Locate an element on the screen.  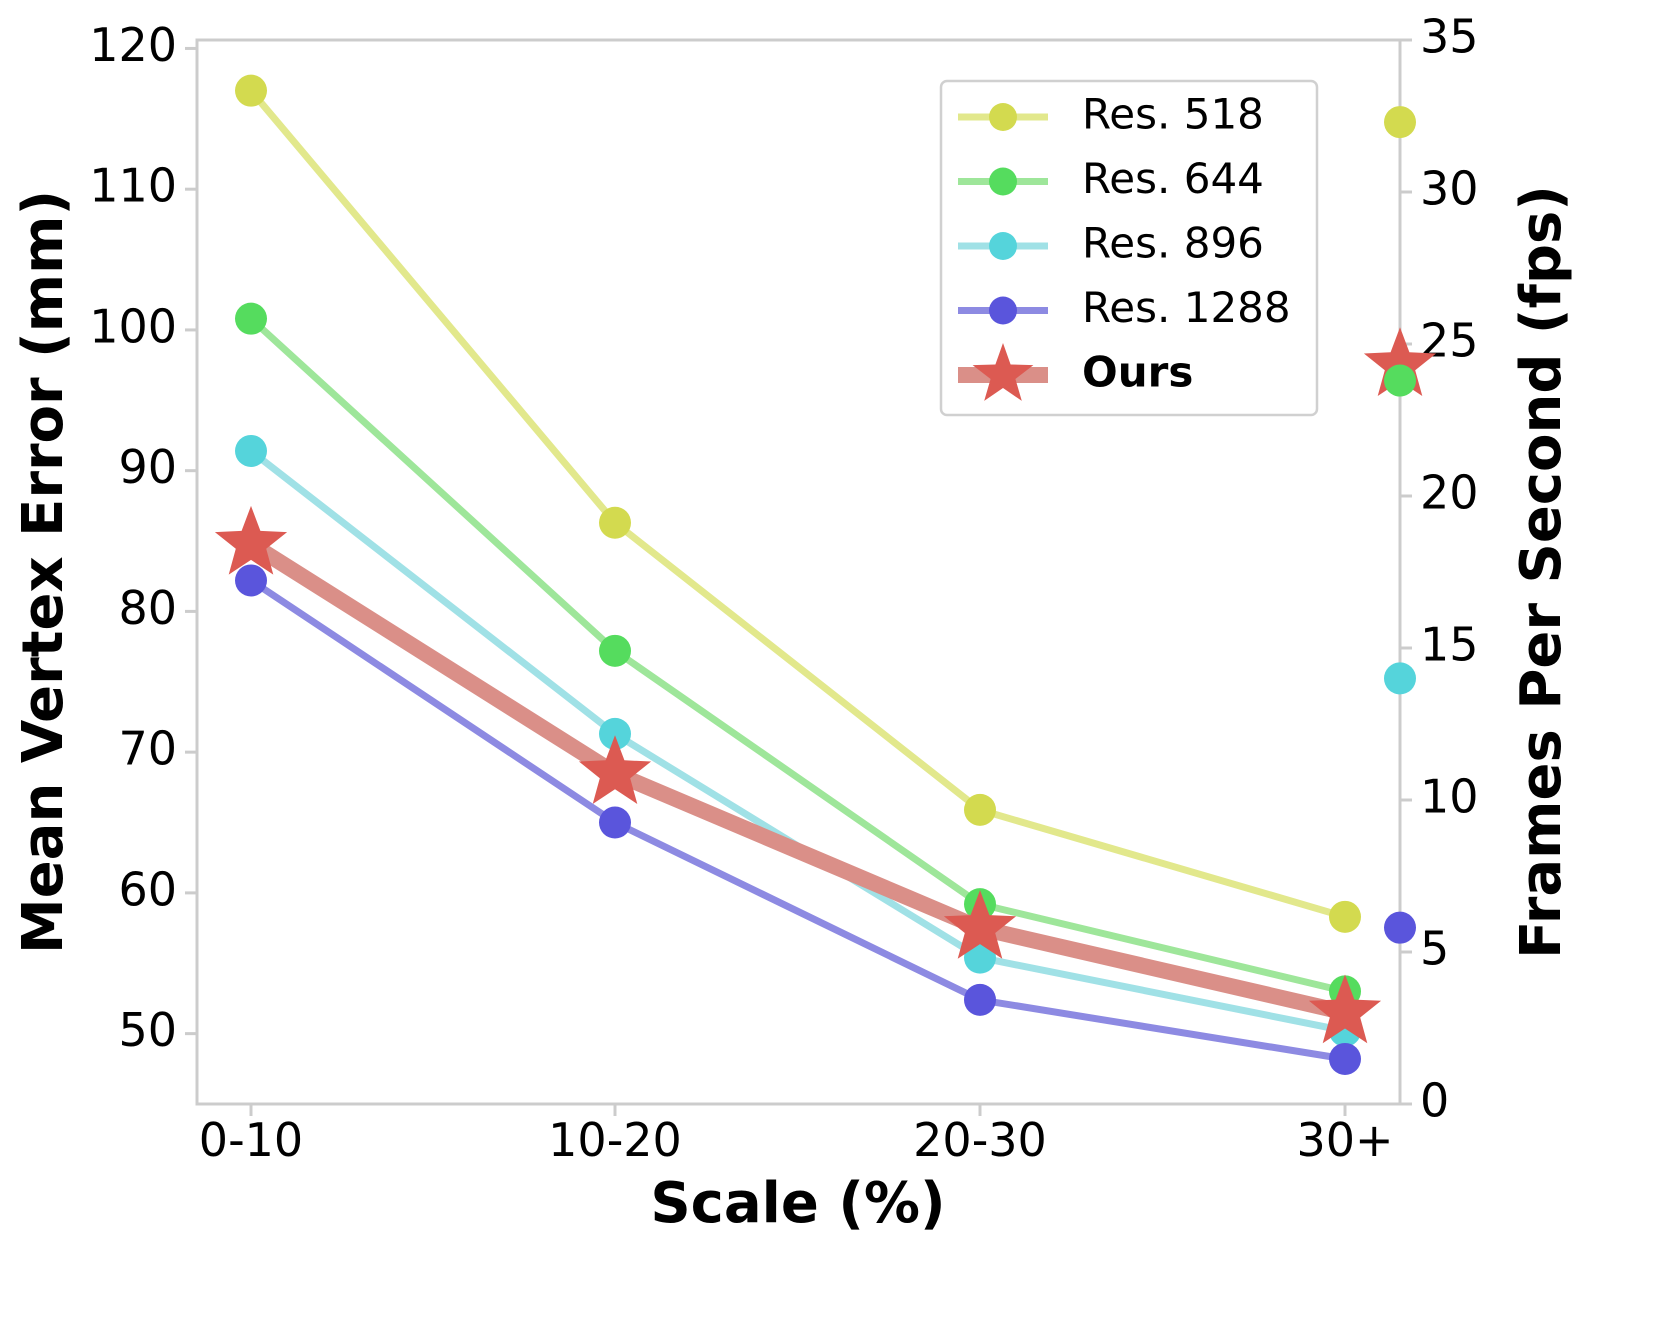
y-tick-label: 60 is located at coordinates (147, 889).